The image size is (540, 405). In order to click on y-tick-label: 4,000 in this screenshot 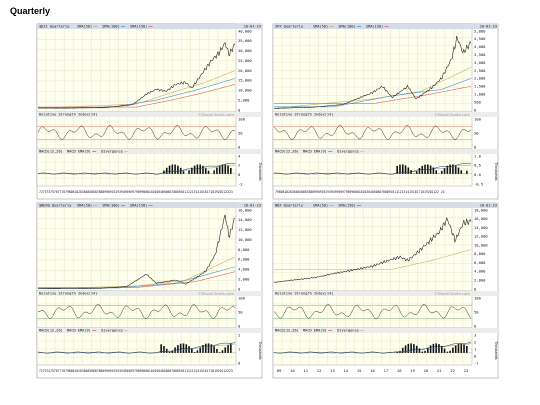, I will do `click(480, 46)`.